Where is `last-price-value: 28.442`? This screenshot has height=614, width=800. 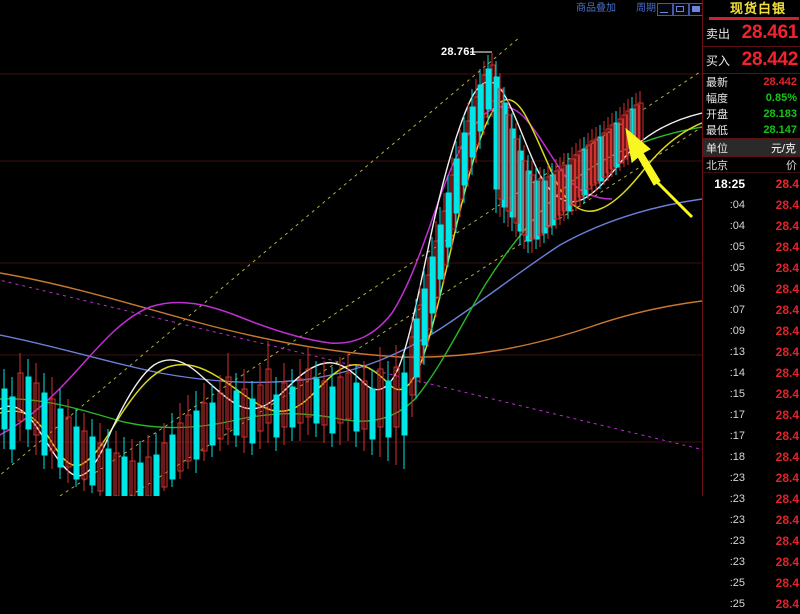 last-price-value: 28.442 is located at coordinates (780, 82).